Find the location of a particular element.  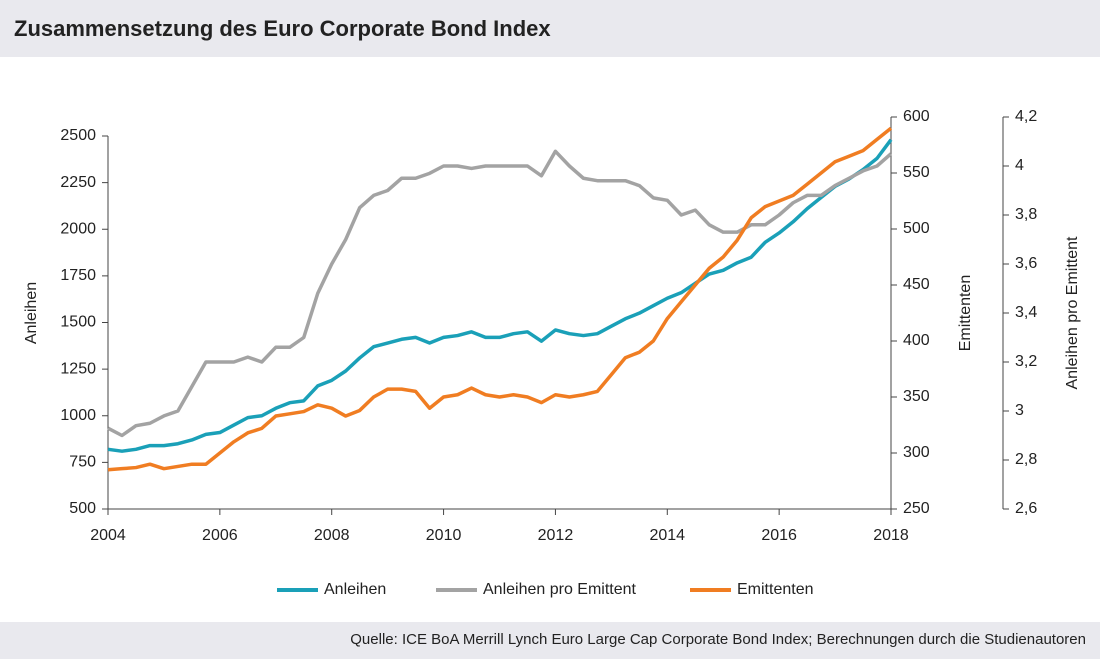

footer-band is located at coordinates (550, 640).